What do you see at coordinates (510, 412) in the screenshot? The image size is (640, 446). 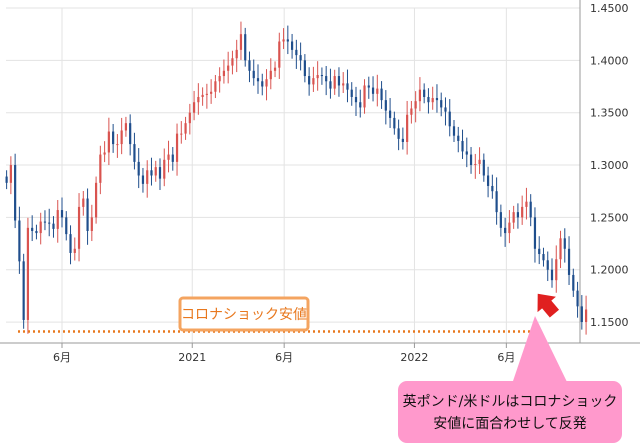 I see `callout-box` at bounding box center [510, 412].